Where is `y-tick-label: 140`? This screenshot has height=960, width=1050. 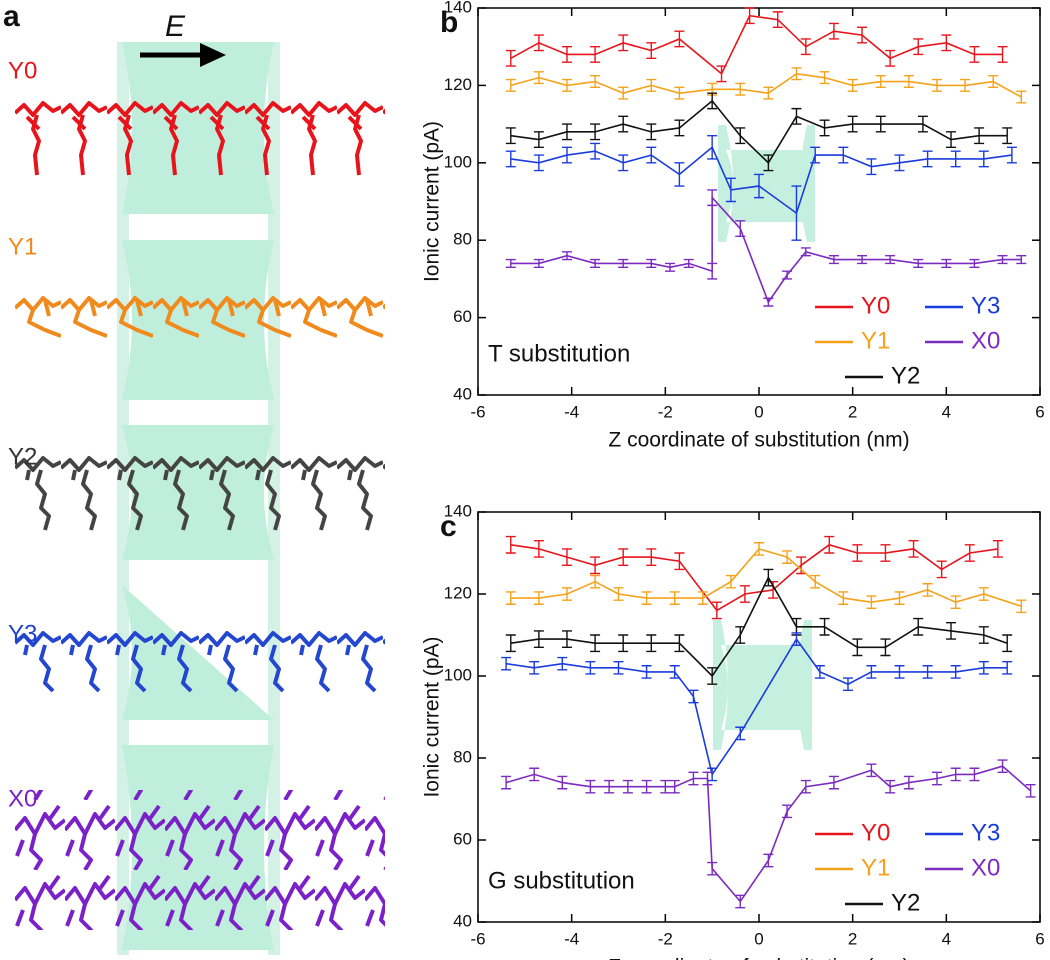
y-tick-label: 140 is located at coordinates (458, 510).